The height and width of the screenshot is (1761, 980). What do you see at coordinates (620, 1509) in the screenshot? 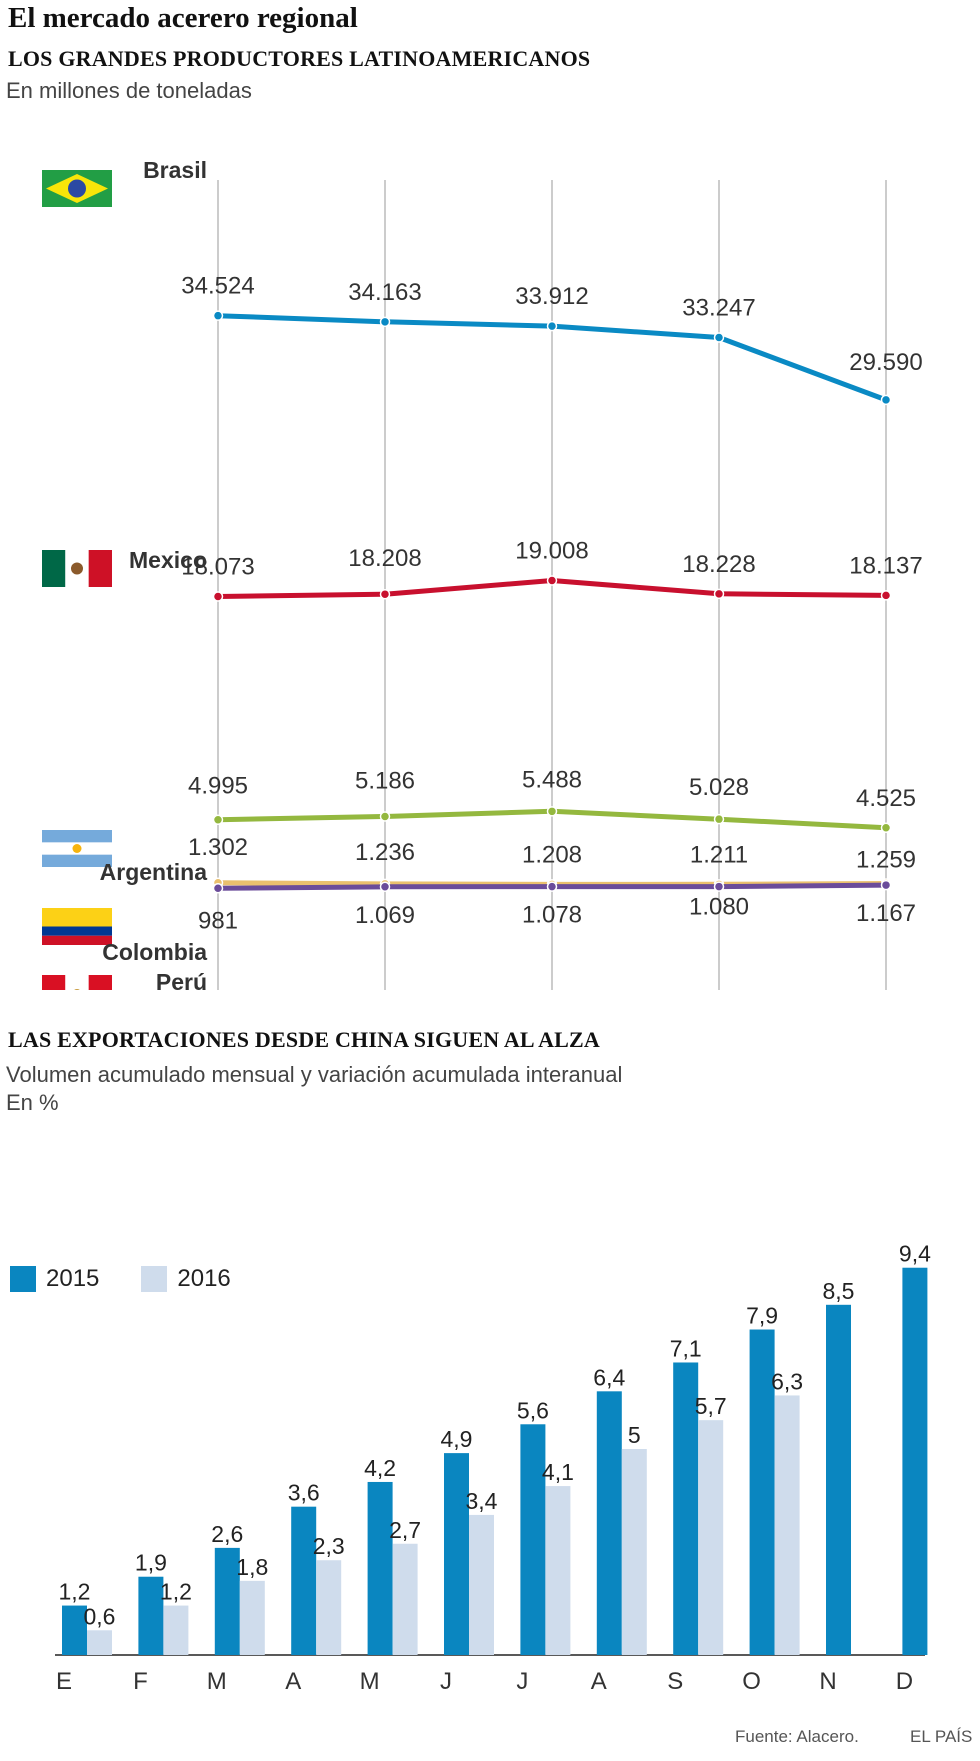
I see `bar-group: 6,45` at bounding box center [620, 1509].